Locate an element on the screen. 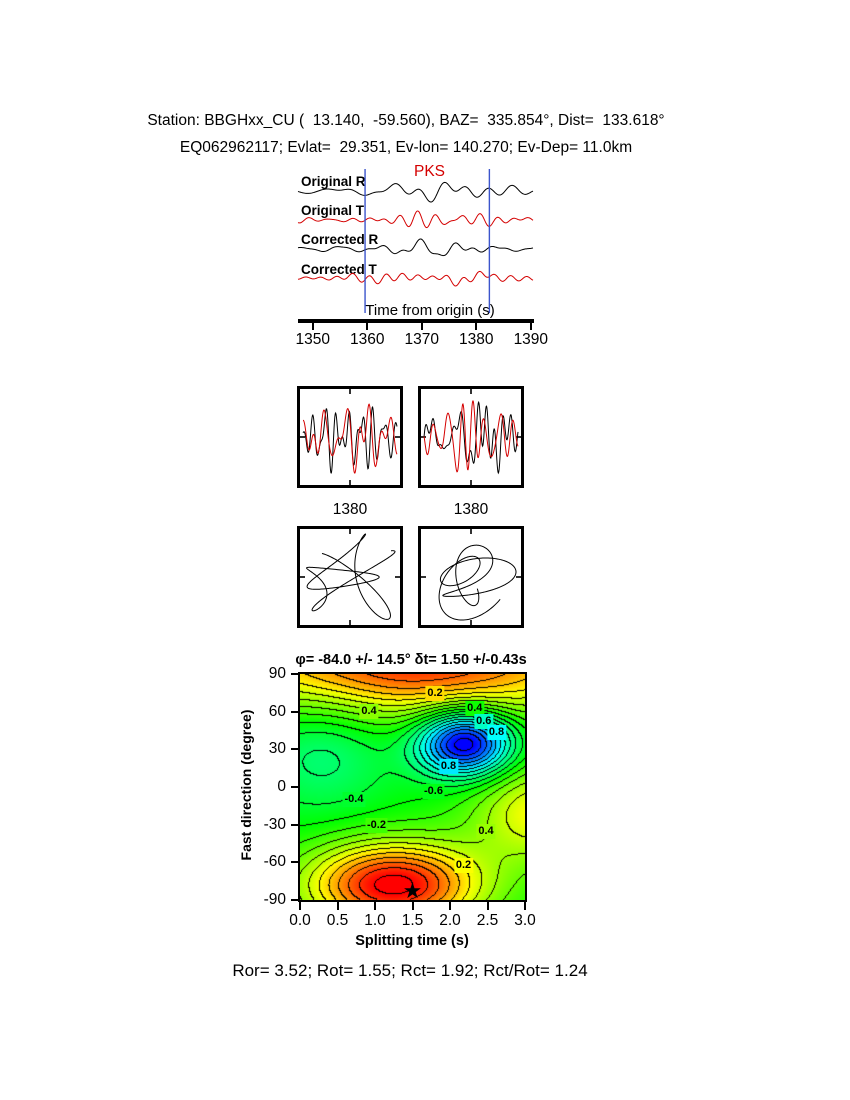  contour-ytick-label: 90 is located at coordinates (277, 673).